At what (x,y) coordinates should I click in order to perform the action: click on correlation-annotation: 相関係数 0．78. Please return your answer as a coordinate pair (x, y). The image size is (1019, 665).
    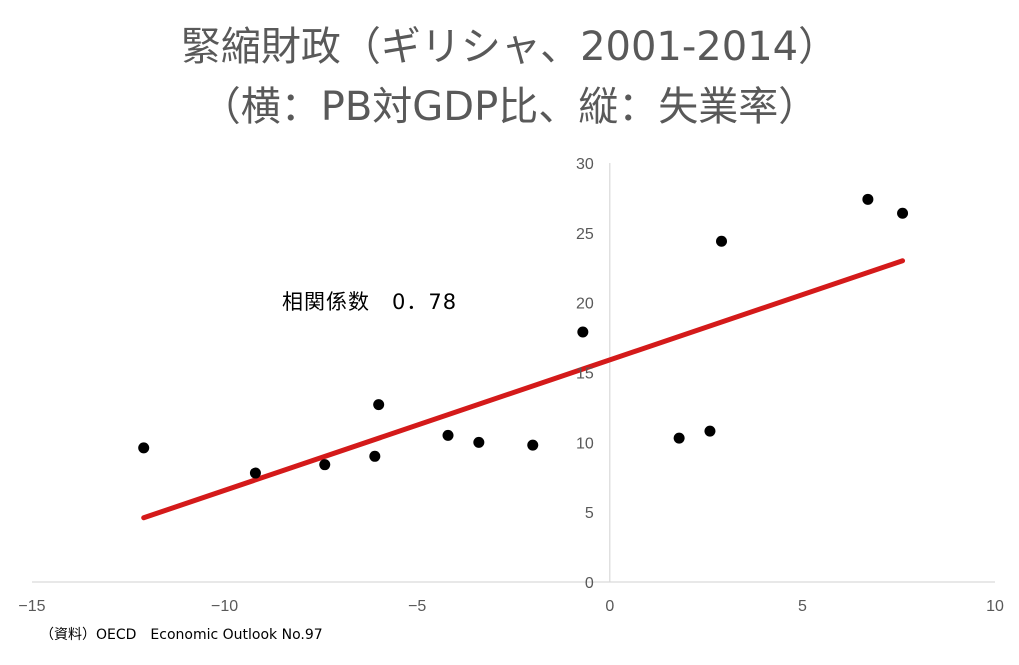
    Looking at the image, I should click on (370, 302).